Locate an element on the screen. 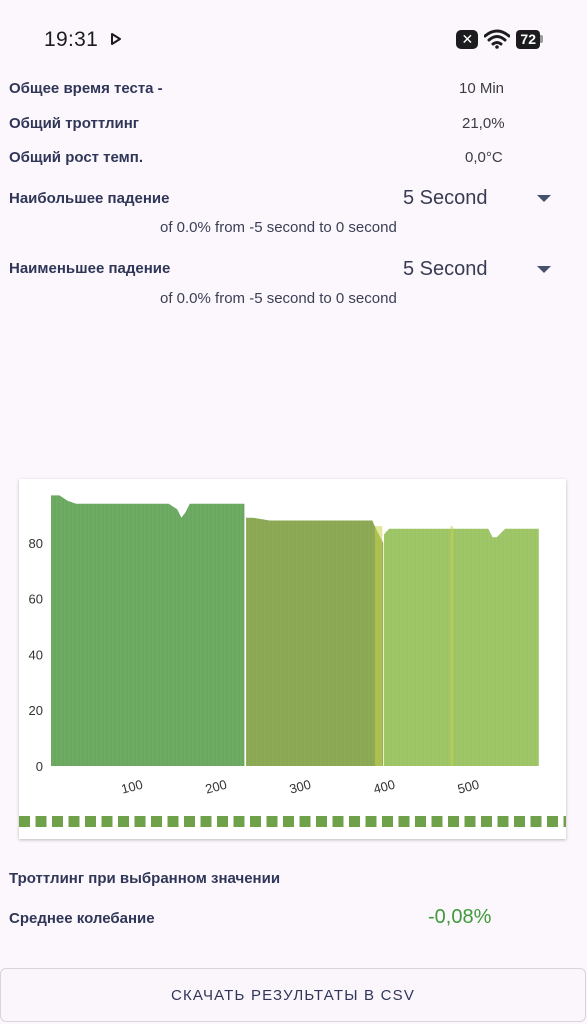 Image resolution: width=587 pixels, height=1024 pixels. total-time-label: Общее время теста - is located at coordinates (86, 88).